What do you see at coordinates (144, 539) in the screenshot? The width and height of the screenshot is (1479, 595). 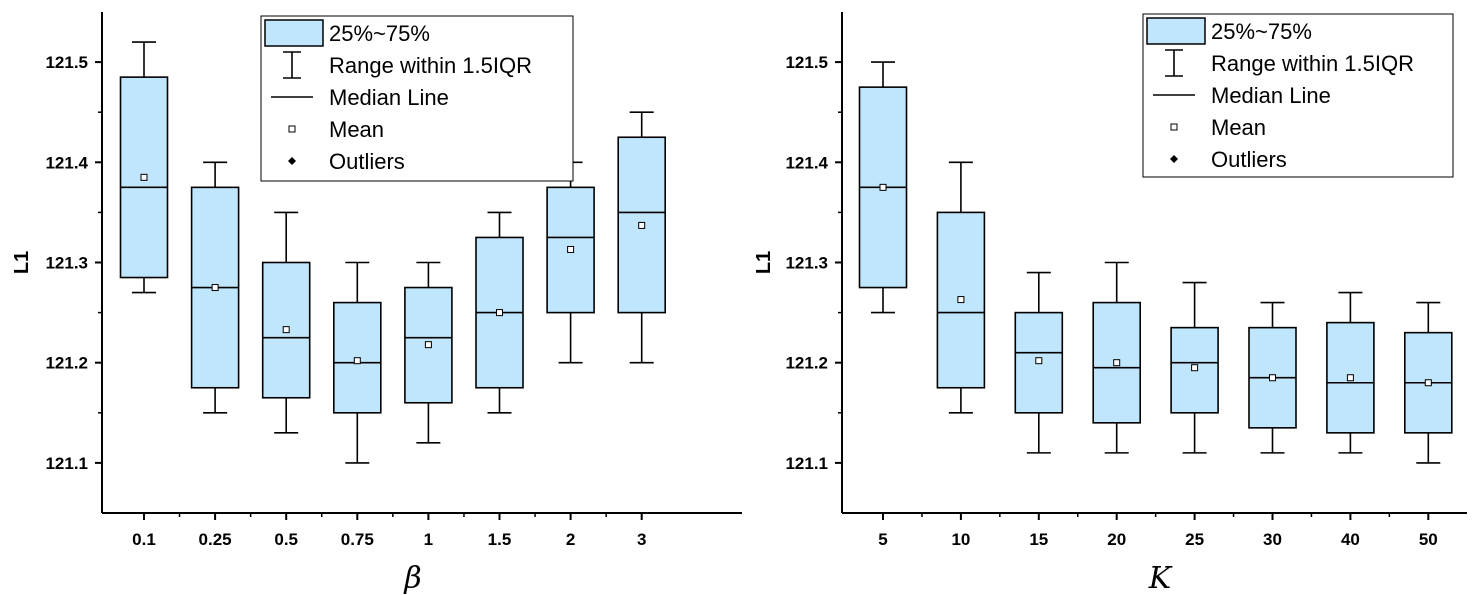 I see `x-tick-label: 0.1` at bounding box center [144, 539].